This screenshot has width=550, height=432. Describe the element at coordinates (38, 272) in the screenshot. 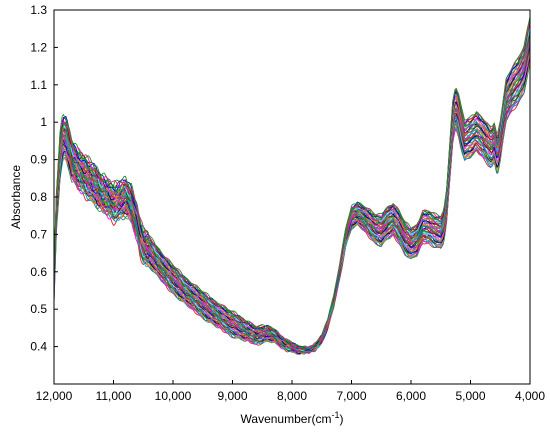

I see `y-tick-label: 0.6` at that location.